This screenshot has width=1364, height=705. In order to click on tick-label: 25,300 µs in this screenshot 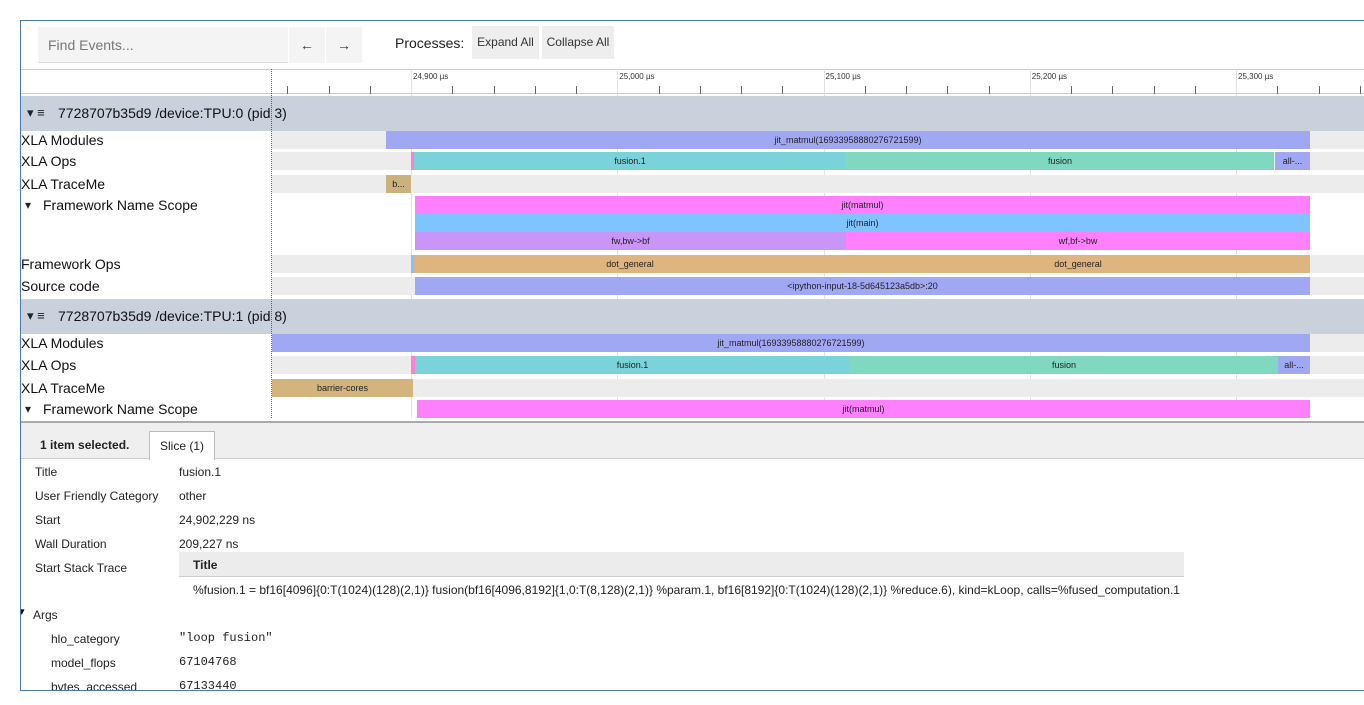, I will do `click(1256, 76)`.